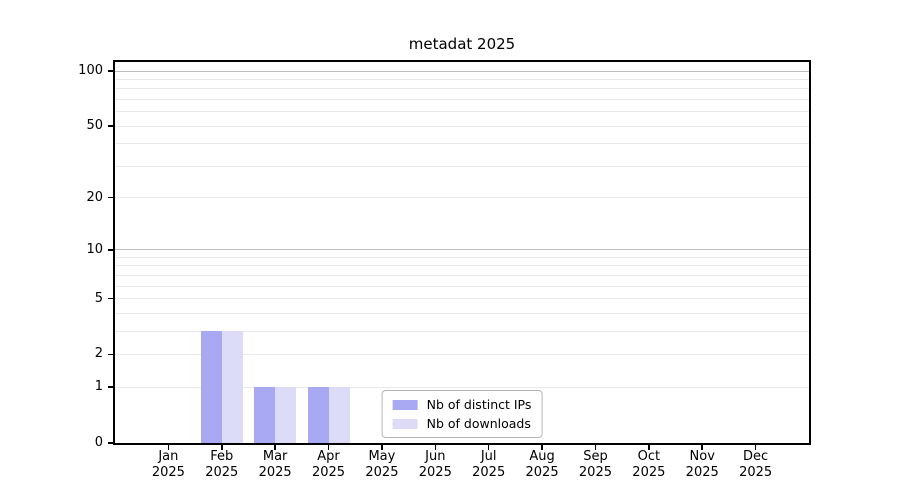  What do you see at coordinates (98, 298) in the screenshot?
I see `y-tick-label: 5` at bounding box center [98, 298].